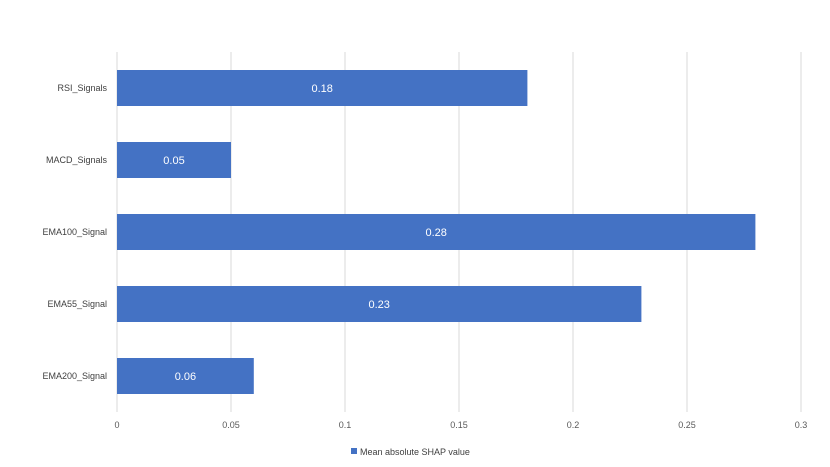 This screenshot has height=467, width=830. Describe the element at coordinates (74, 376) in the screenshot. I see `category-label: EMA200_Signal` at that location.